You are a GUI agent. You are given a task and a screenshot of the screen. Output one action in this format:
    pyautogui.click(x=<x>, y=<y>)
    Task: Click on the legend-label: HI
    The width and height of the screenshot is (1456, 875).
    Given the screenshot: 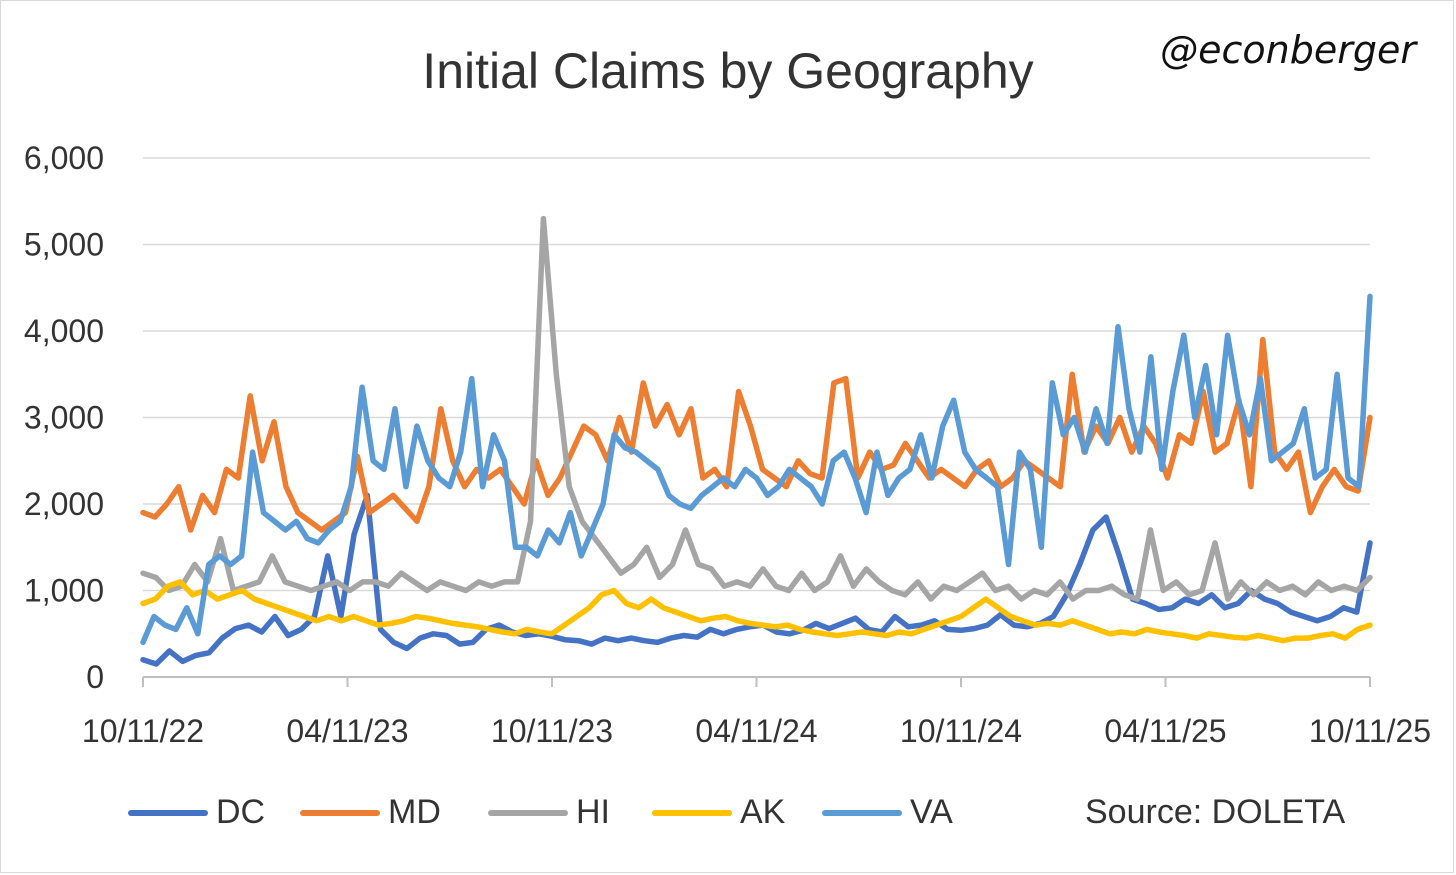 What is the action you would take?
    pyautogui.click(x=593, y=812)
    